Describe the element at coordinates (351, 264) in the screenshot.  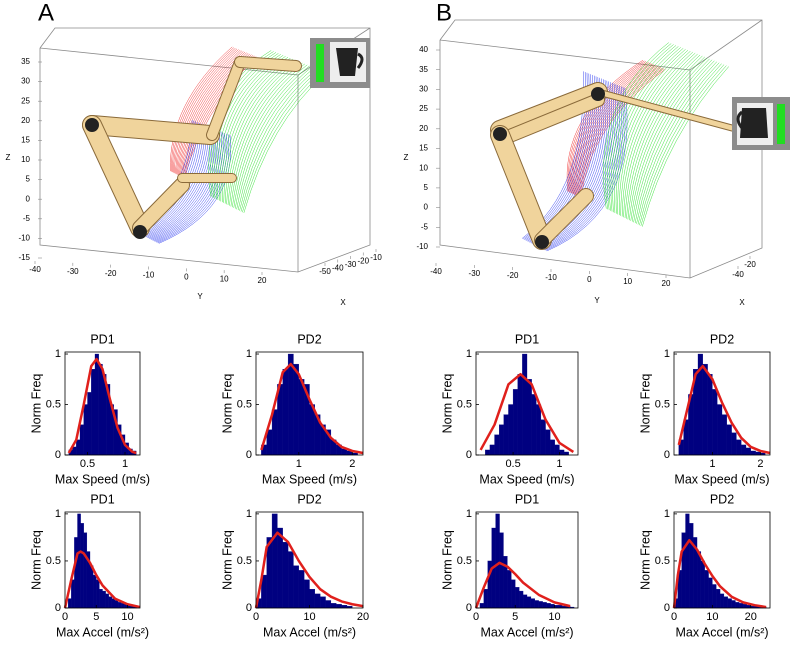
I see `x-tick-label: -30` at that location.